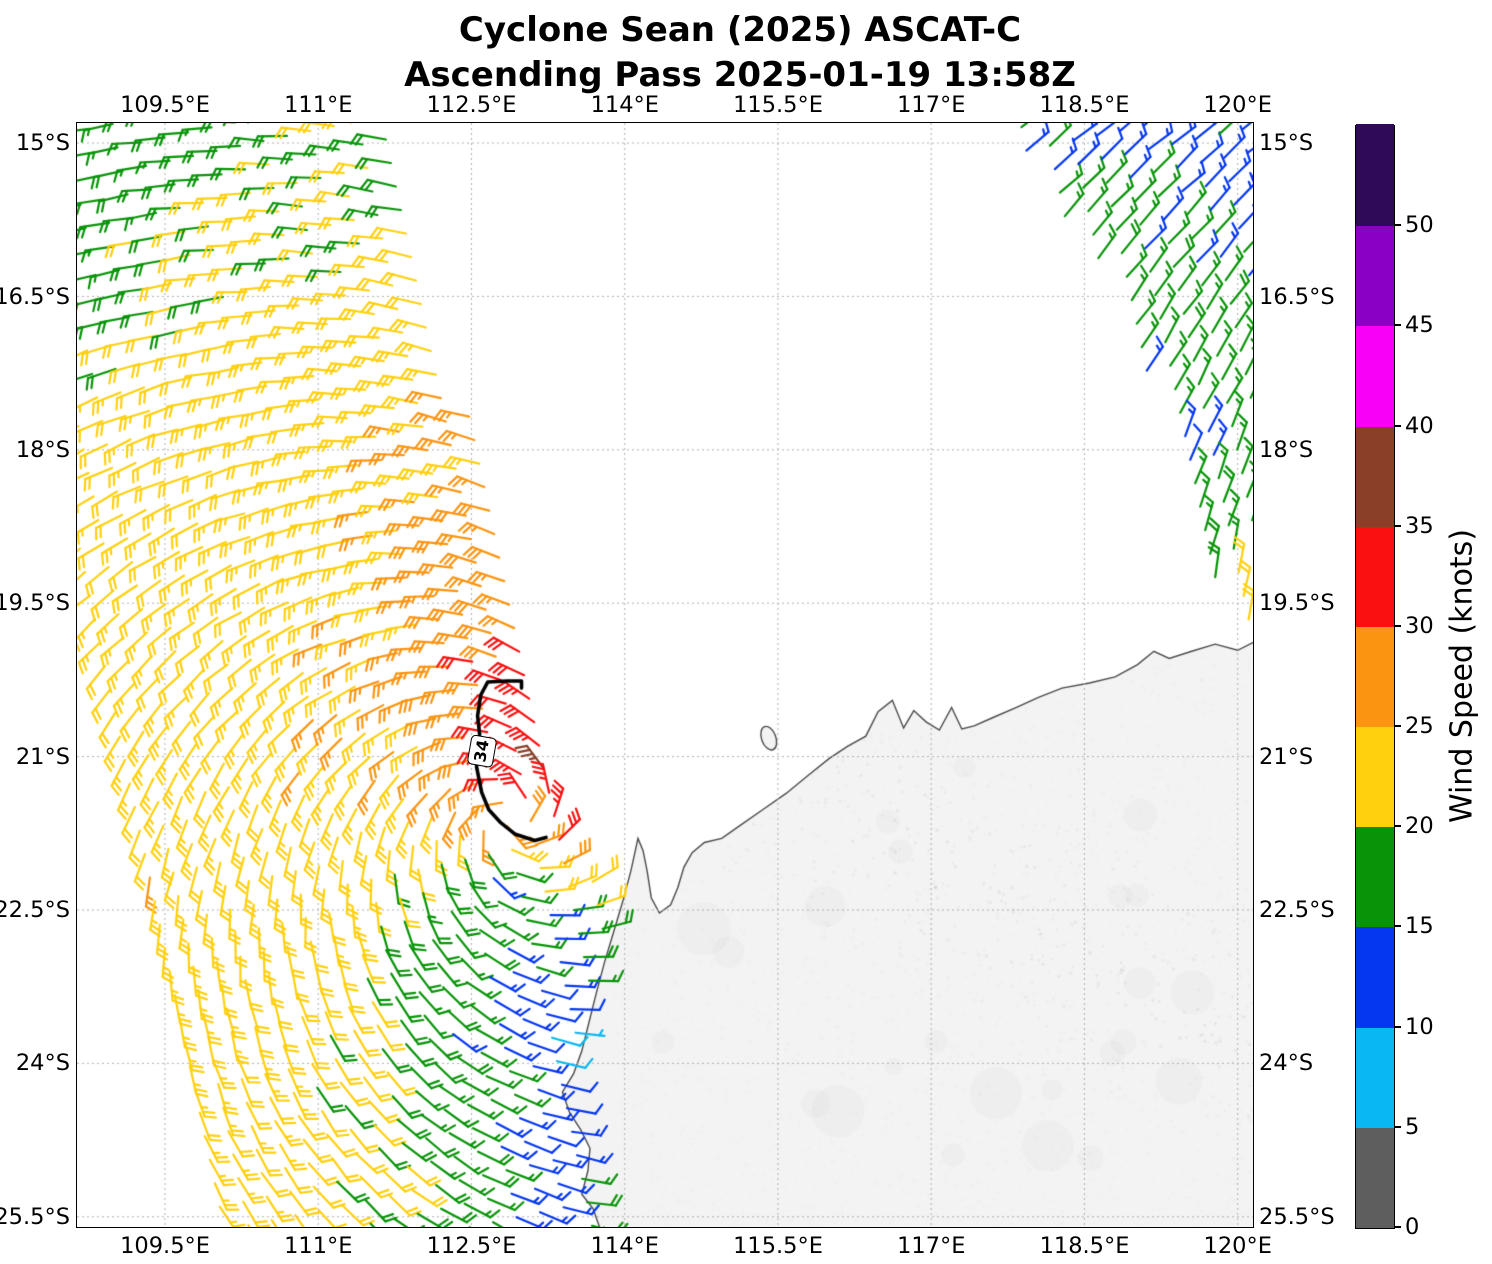 The height and width of the screenshot is (1264, 1492). Describe the element at coordinates (1412, 1126) in the screenshot. I see `colorbar-tick-label: 5` at that location.